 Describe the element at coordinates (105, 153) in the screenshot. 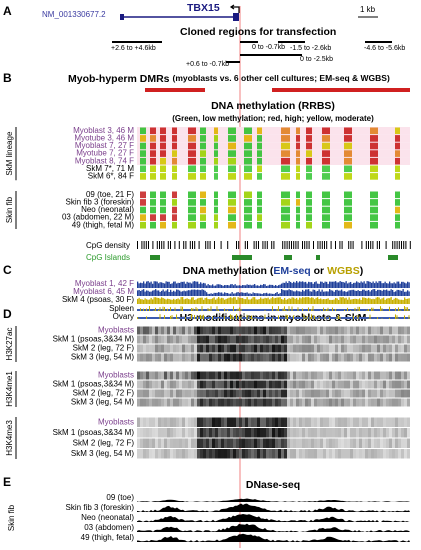

I see `row-label: Myotube 7, 27 F` at that location.